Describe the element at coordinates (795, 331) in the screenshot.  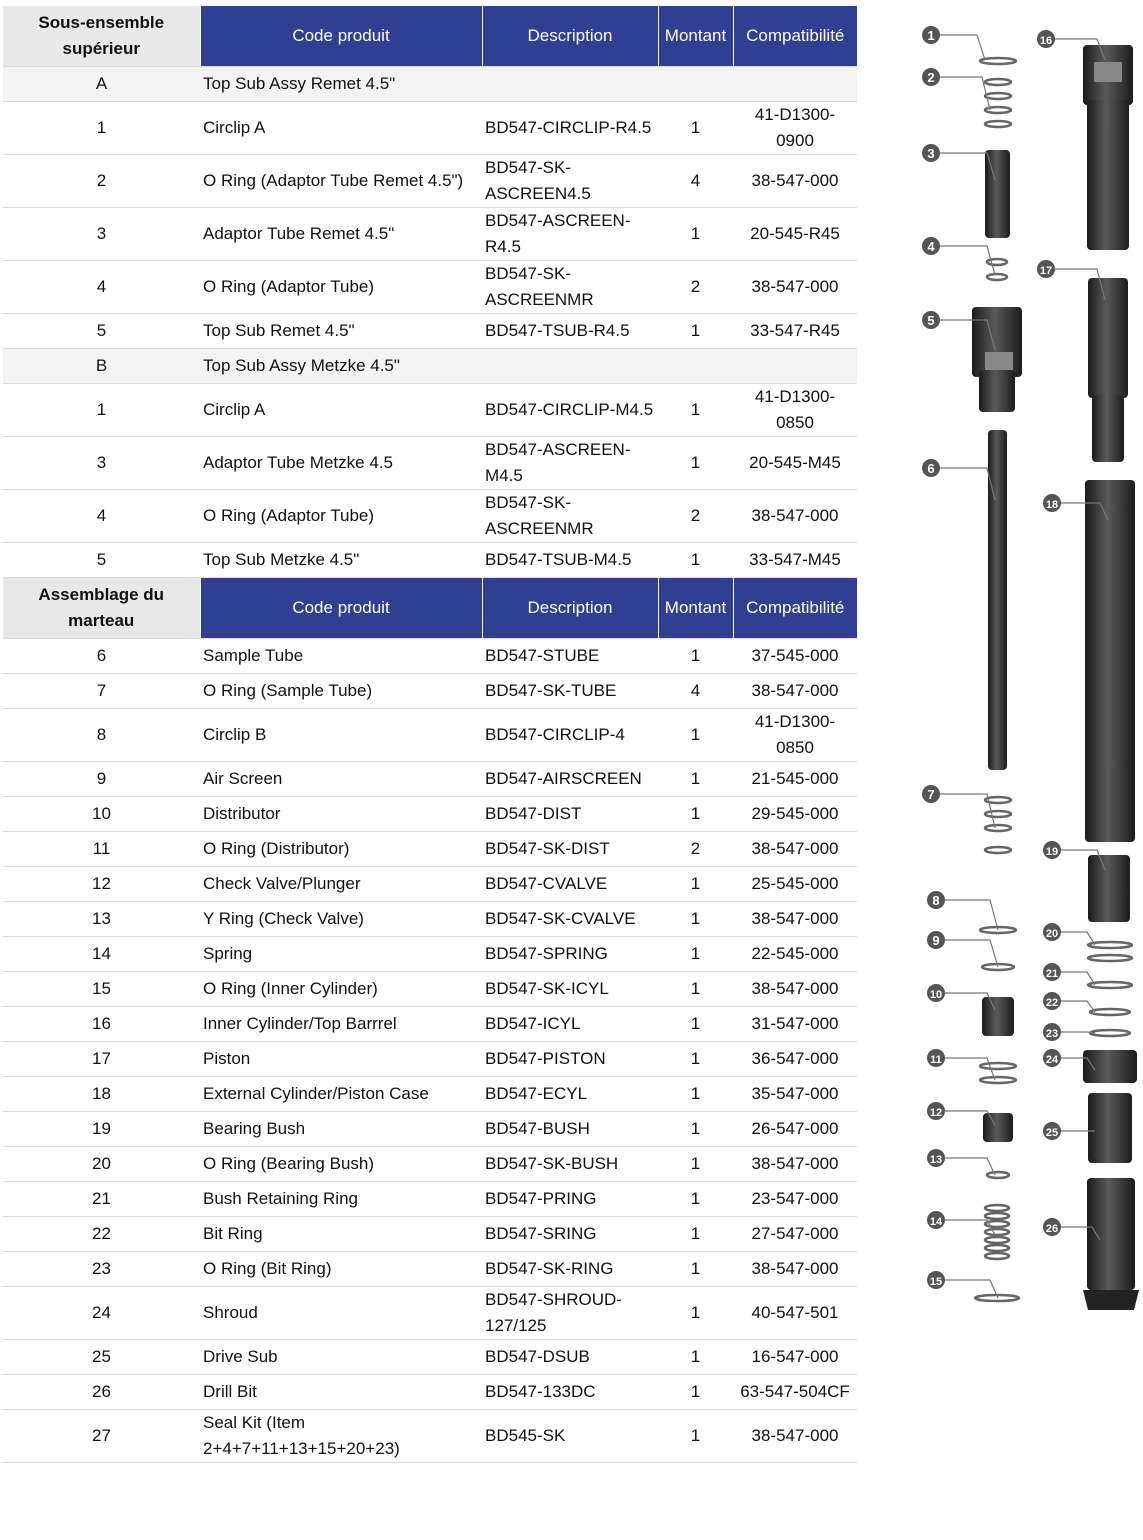
I see `table-cell: 33-547-R45` at that location.